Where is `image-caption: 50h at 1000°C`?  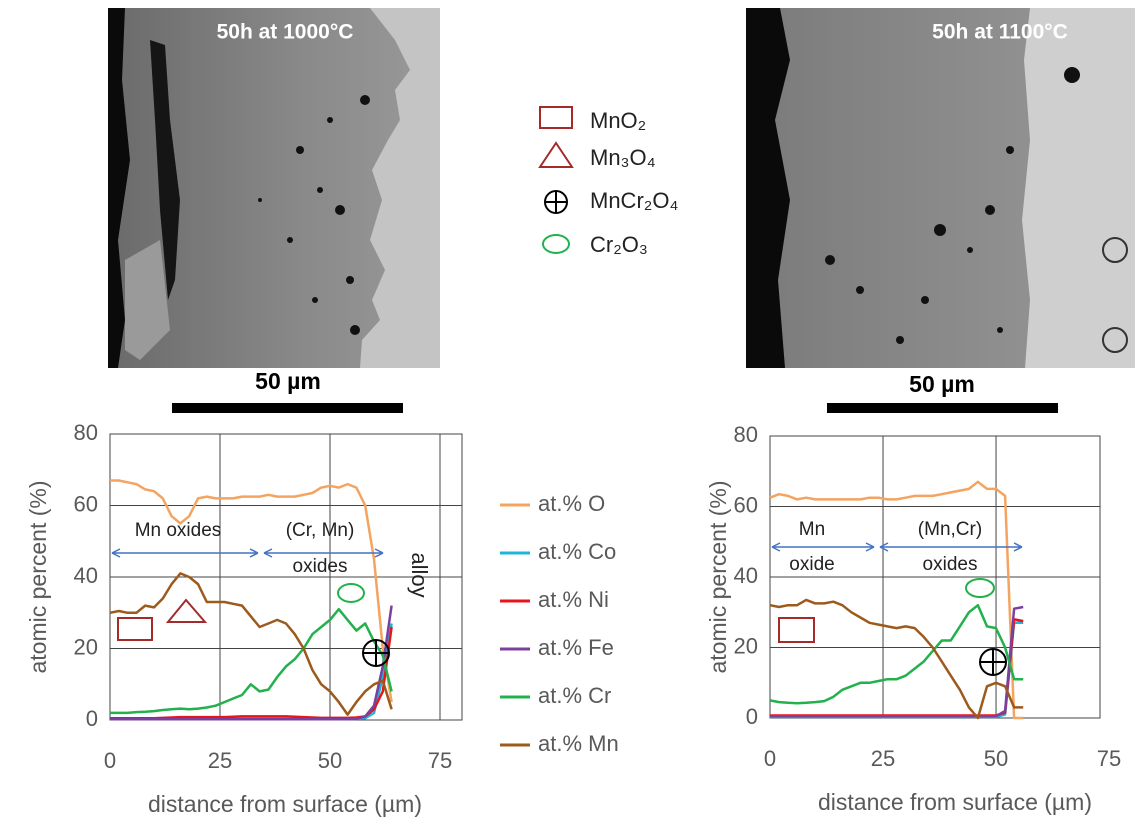 image-caption: 50h at 1000°C is located at coordinates (285, 32).